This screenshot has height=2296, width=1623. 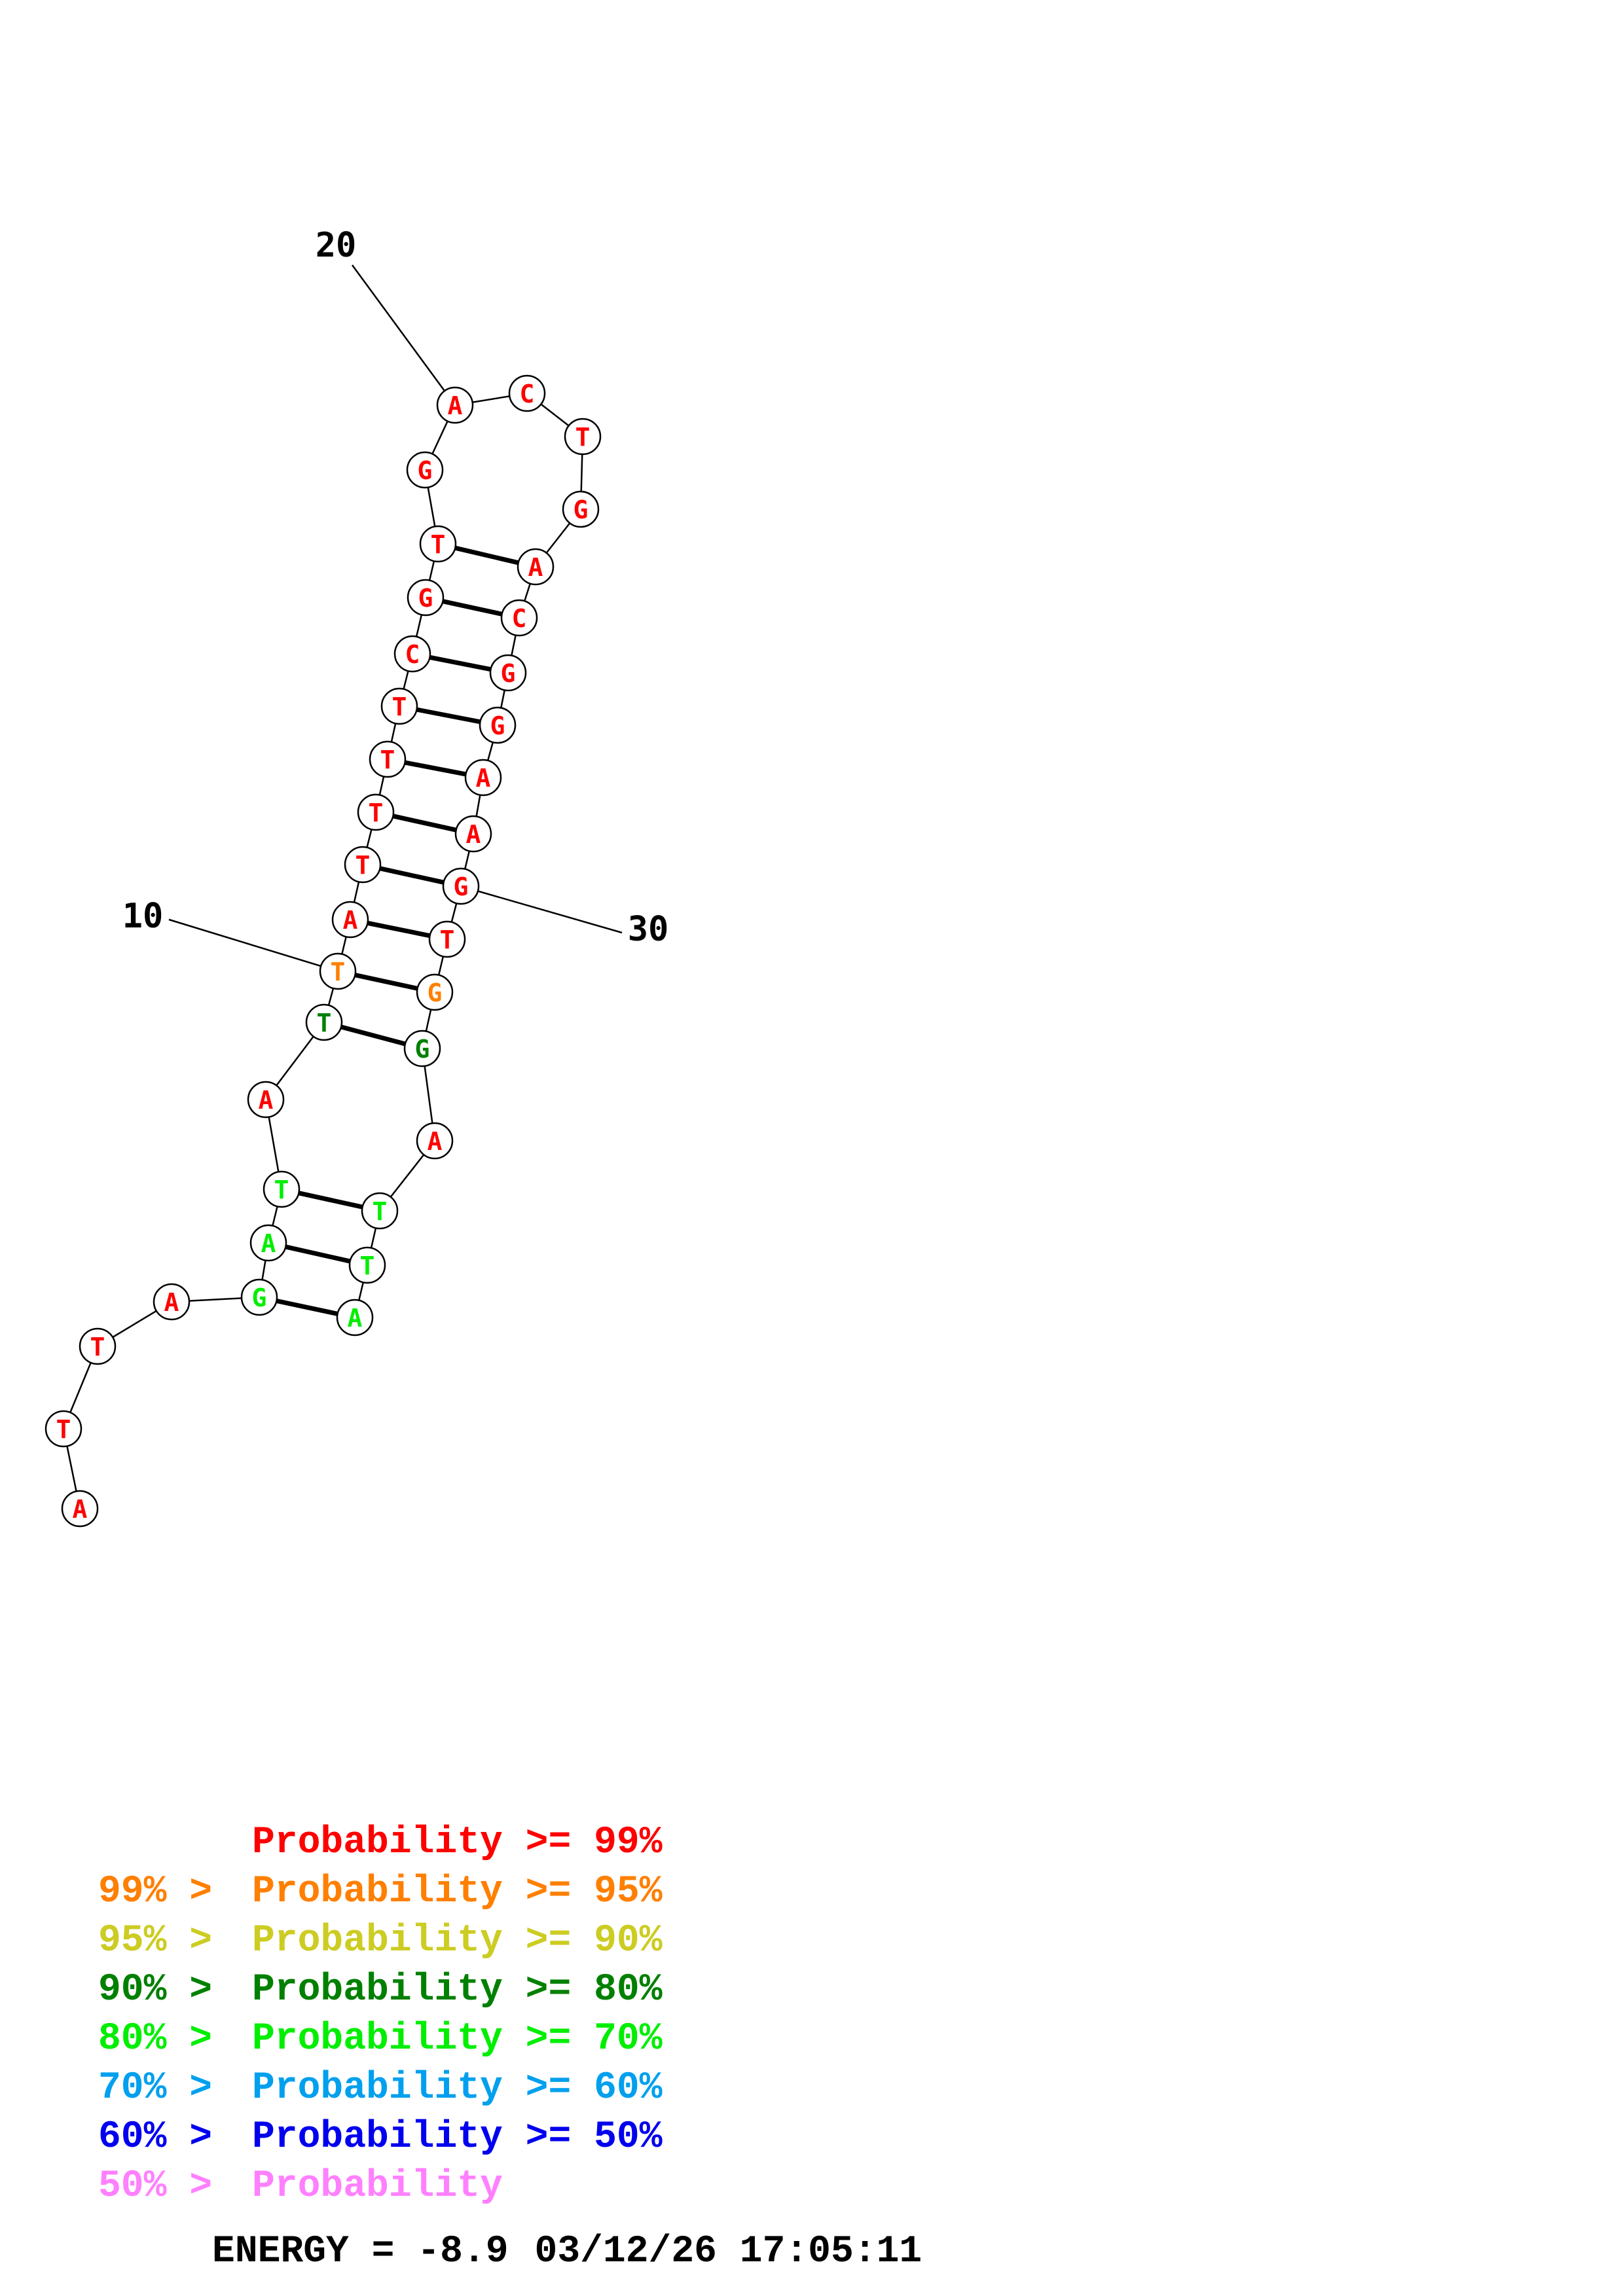 I want to click on legend-prefix: 50% >, so click(x=166, y=2186).